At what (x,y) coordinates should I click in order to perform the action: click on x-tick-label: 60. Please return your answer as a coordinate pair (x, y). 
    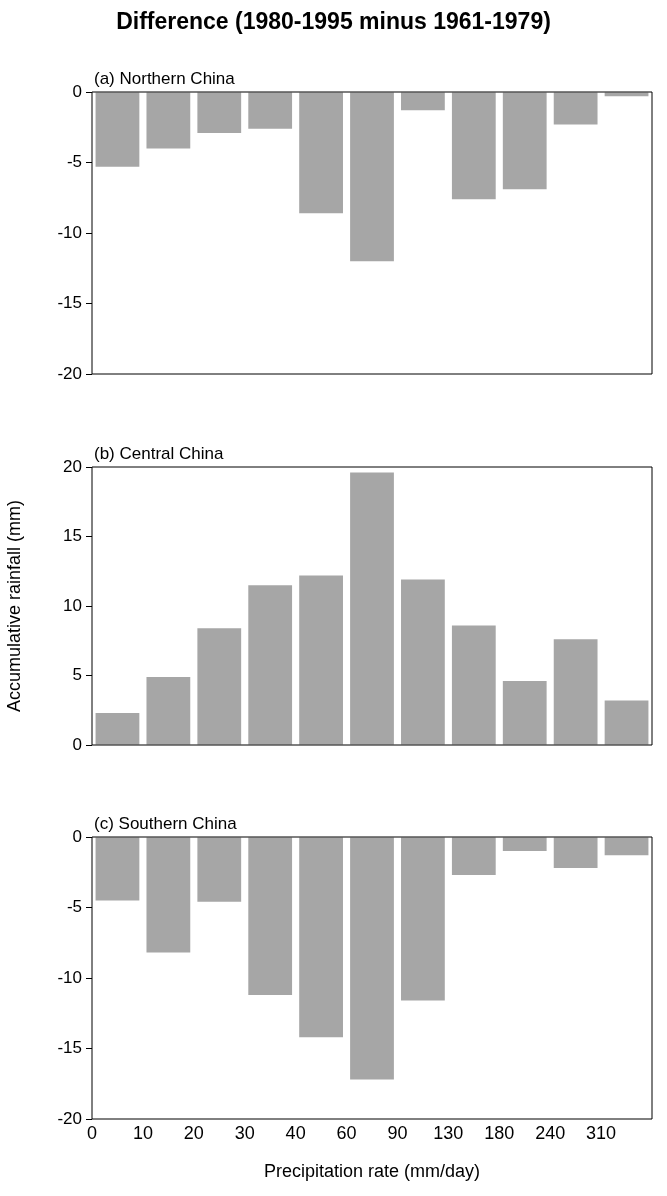
    Looking at the image, I should click on (346, 1132).